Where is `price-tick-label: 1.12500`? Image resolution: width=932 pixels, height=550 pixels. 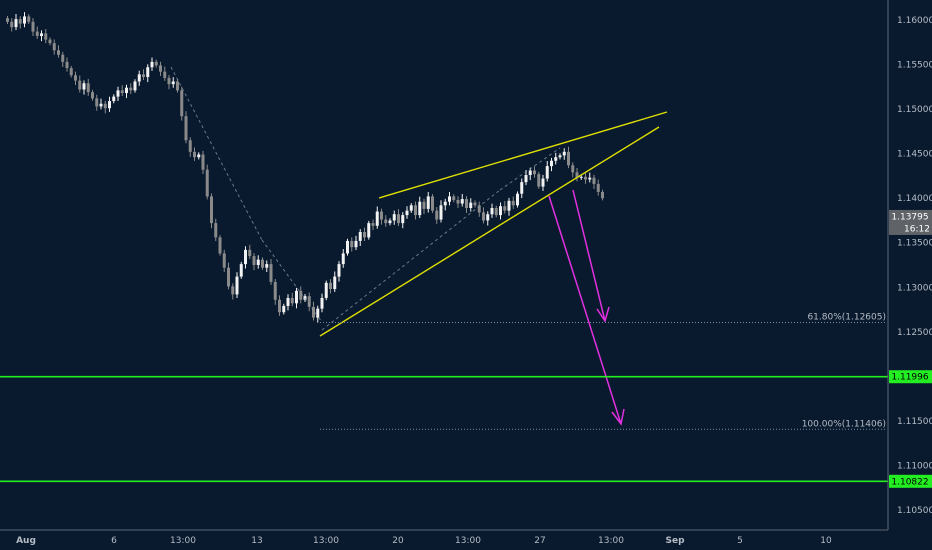
price-tick-label: 1.12500 is located at coordinates (914, 333).